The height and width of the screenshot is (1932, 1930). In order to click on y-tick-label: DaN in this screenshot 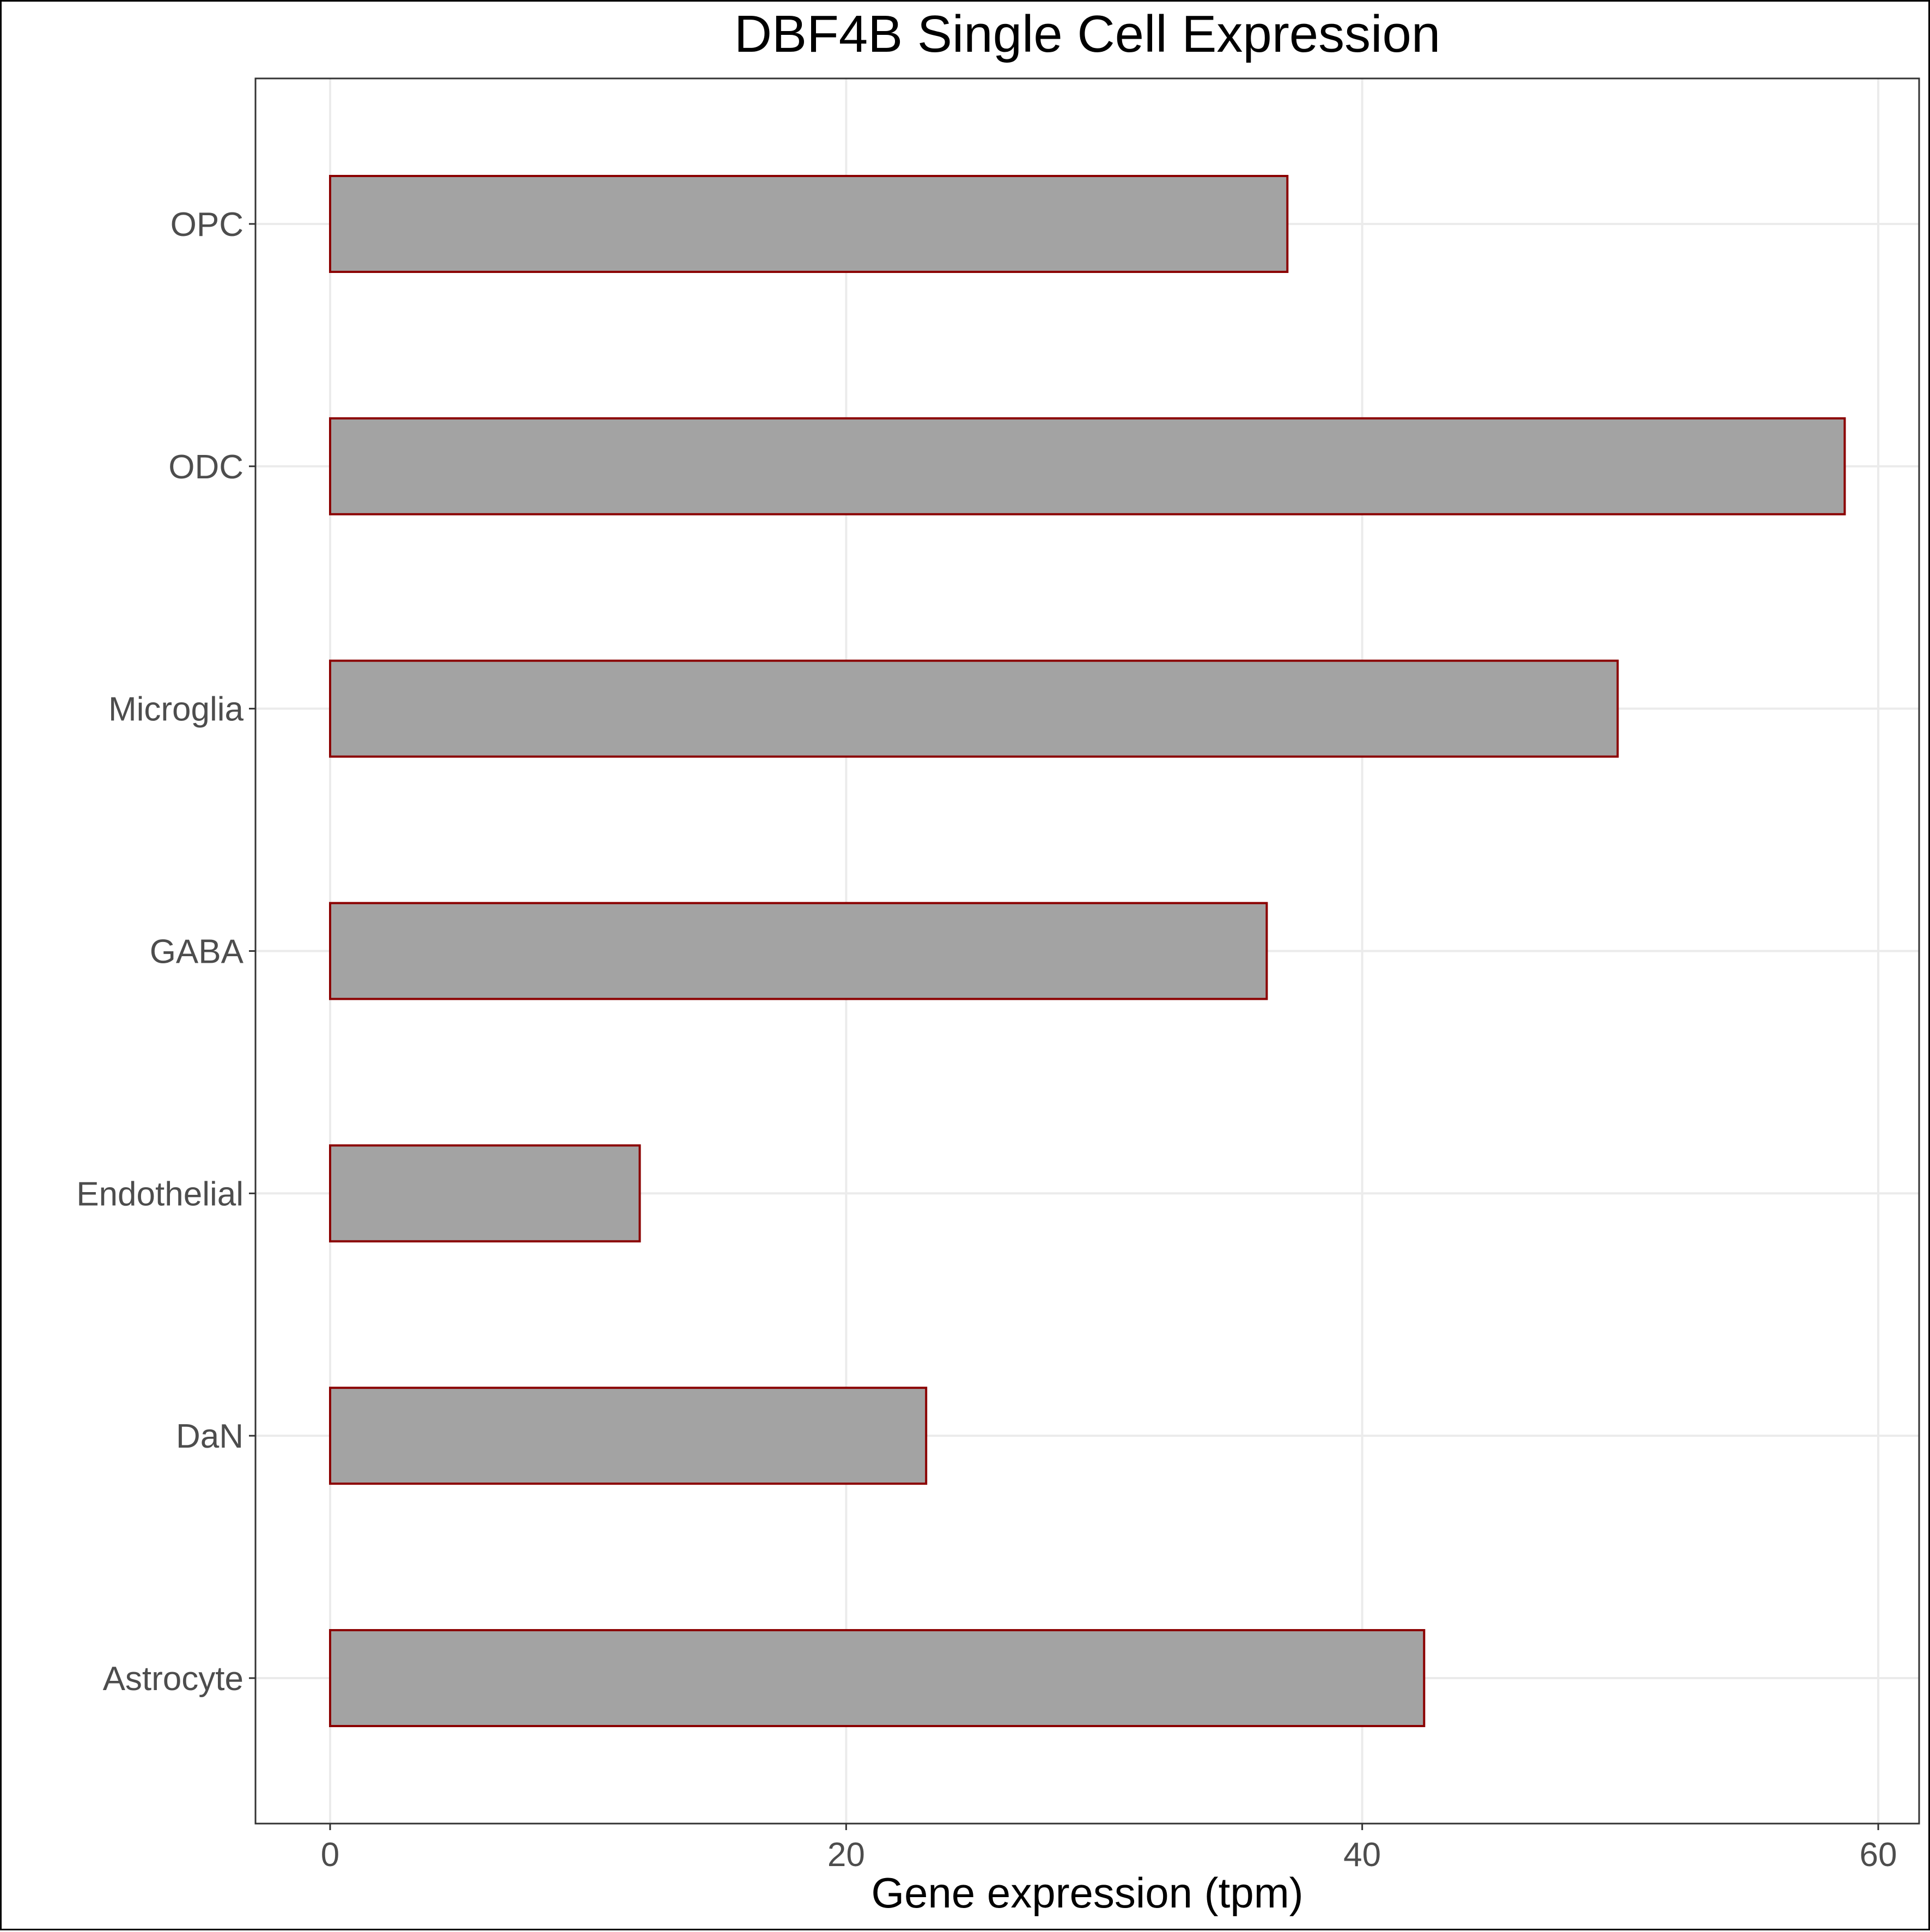, I will do `click(210, 1437)`.